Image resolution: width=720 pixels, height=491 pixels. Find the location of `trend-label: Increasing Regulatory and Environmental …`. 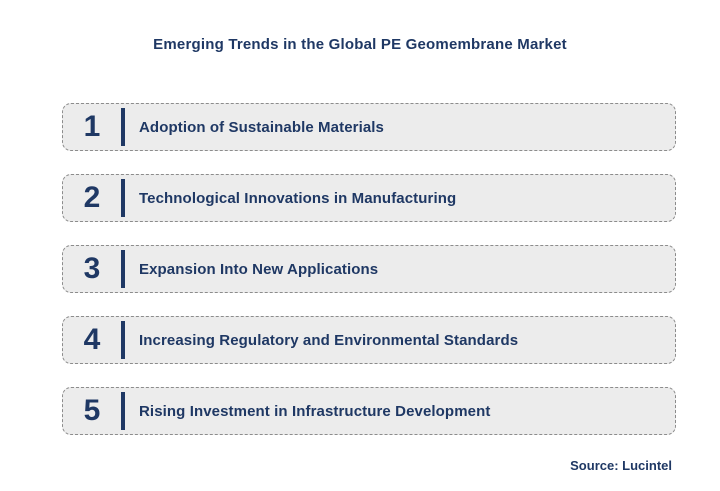

trend-label: Increasing Regulatory and Environmental … is located at coordinates (329, 340).